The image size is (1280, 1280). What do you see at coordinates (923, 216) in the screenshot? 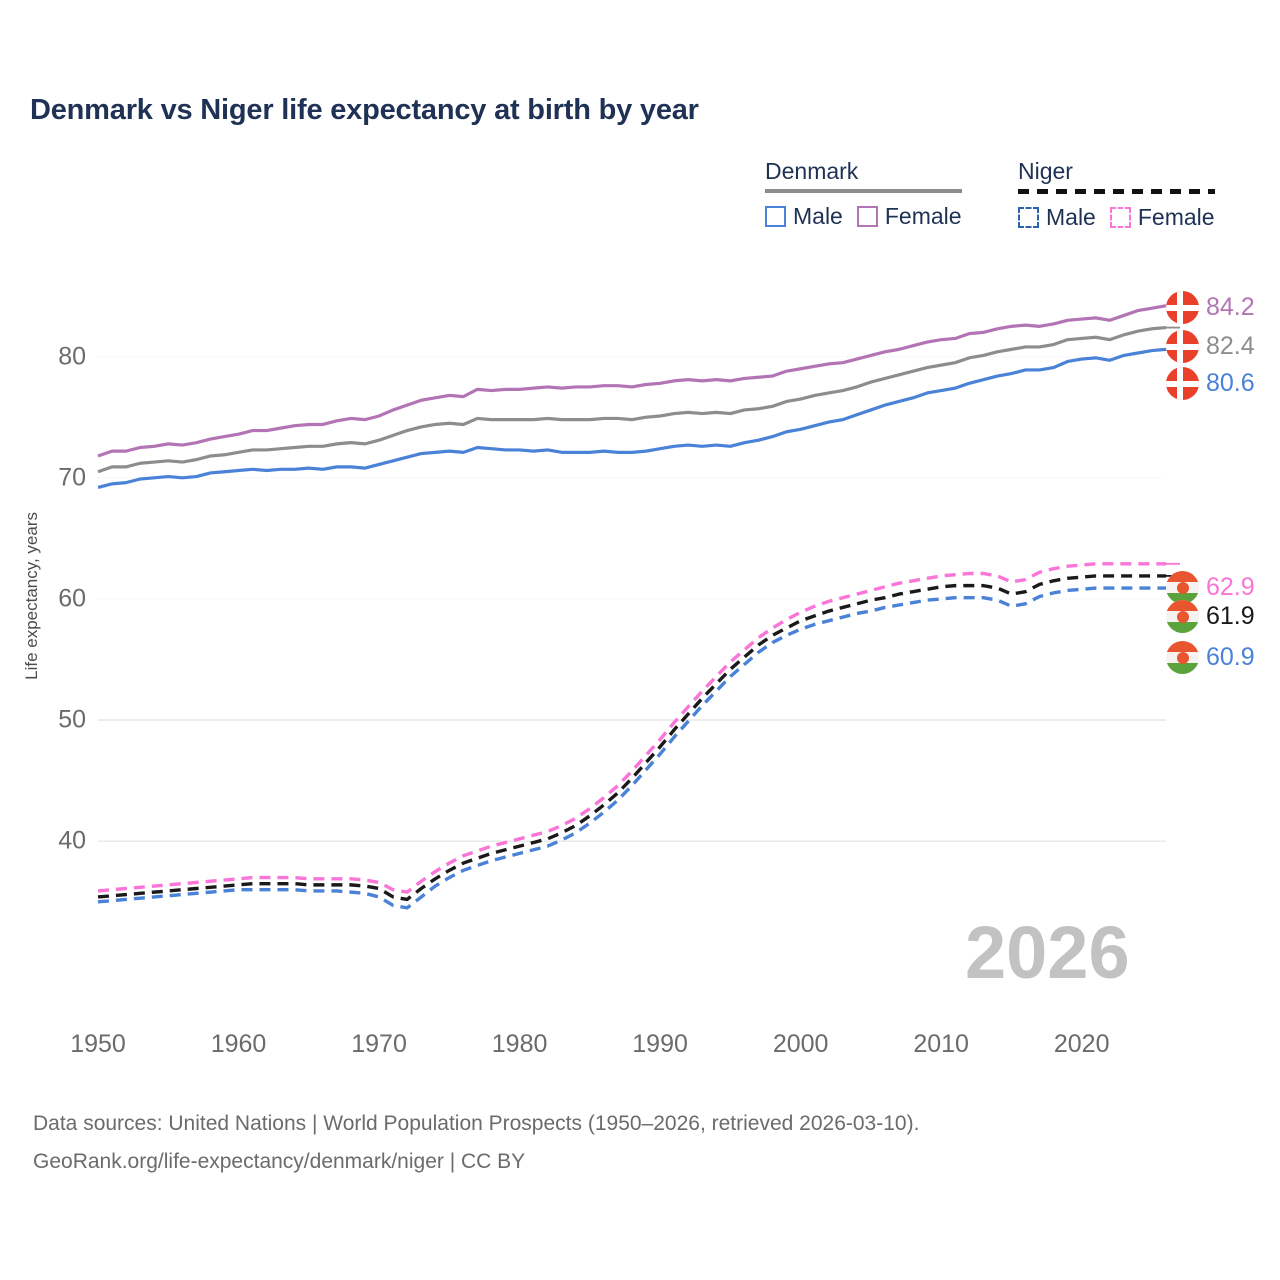
I see `legend-label-denmark-female: Female` at bounding box center [923, 216].